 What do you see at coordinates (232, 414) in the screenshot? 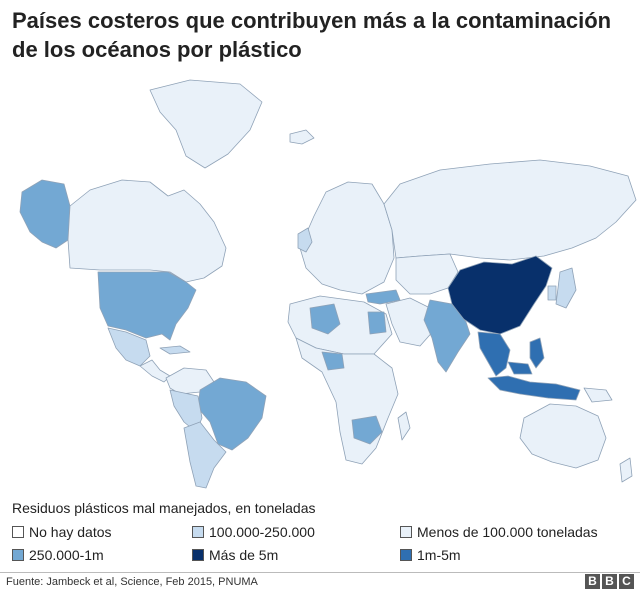
I see `brazil` at bounding box center [232, 414].